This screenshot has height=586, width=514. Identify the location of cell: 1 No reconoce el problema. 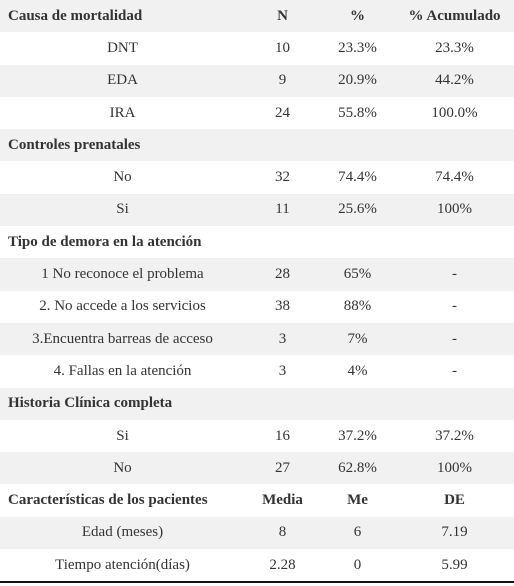
(122, 274).